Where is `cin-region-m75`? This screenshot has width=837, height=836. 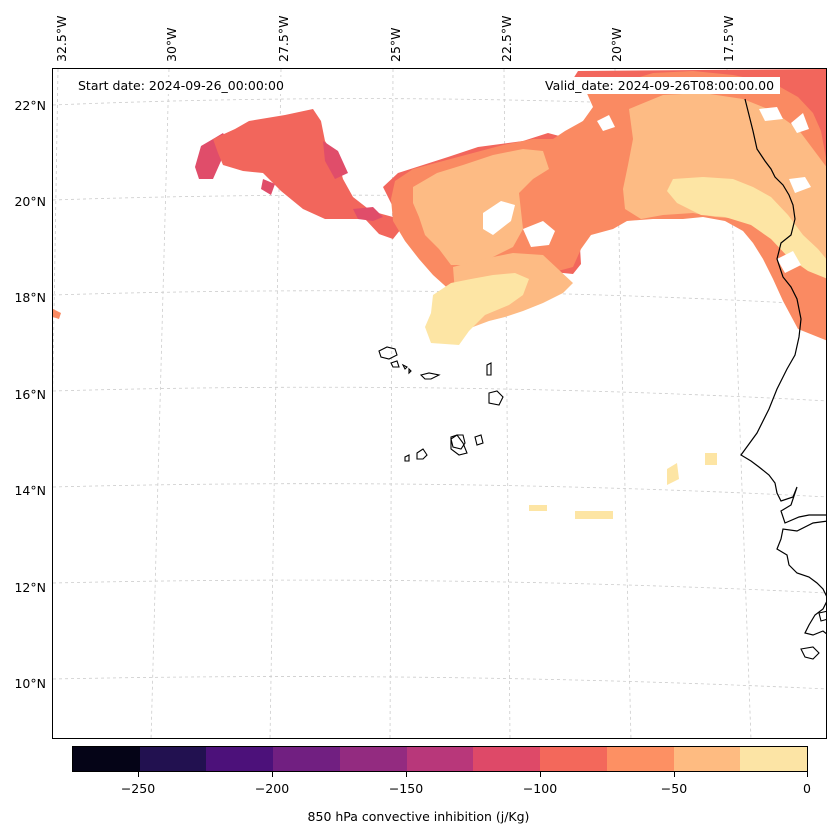
cin-region-m75 is located at coordinates (57, 314).